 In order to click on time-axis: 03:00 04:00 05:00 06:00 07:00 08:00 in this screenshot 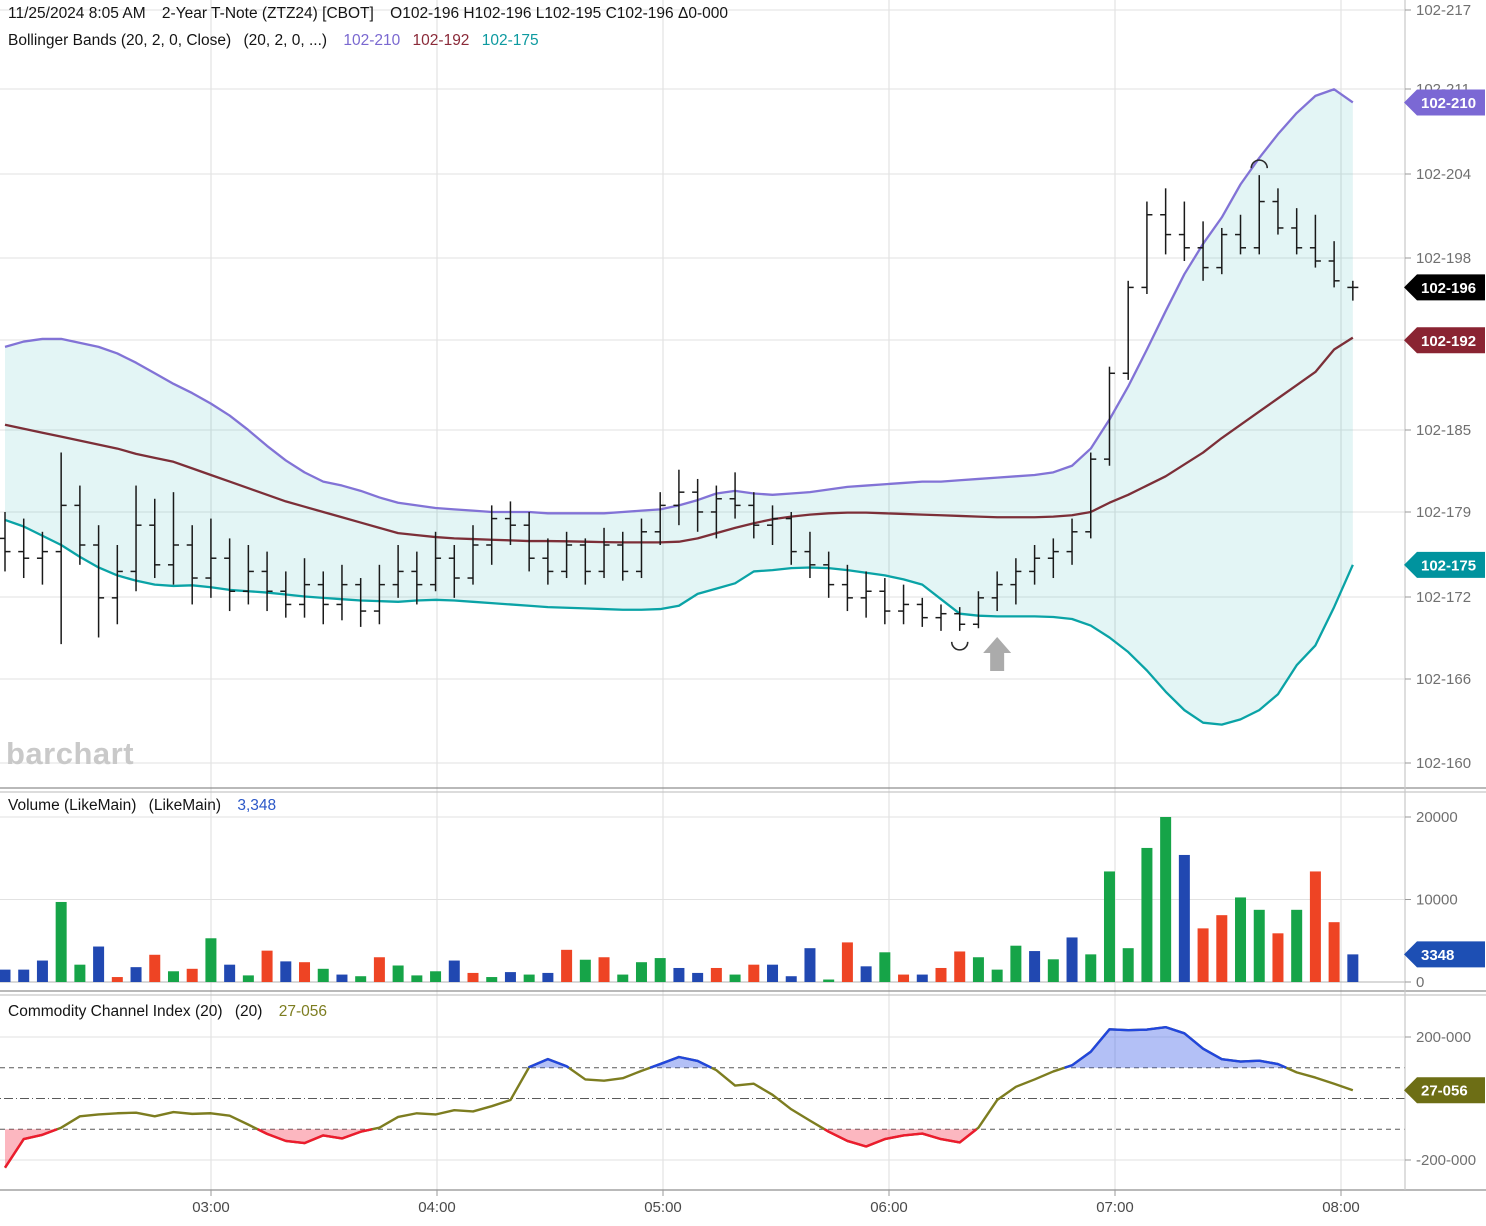, I will do `click(776, 1203)`.